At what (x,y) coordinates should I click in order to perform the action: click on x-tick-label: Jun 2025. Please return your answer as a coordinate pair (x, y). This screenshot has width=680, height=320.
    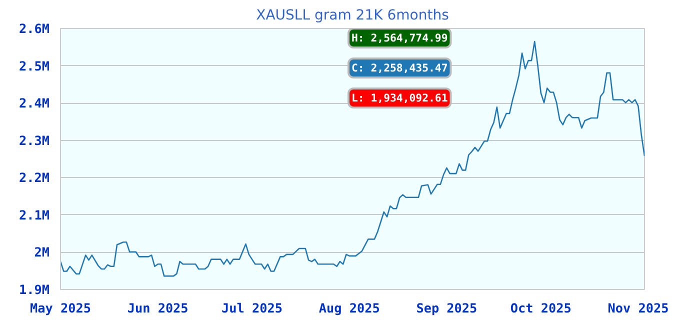
    Looking at the image, I should click on (157, 308).